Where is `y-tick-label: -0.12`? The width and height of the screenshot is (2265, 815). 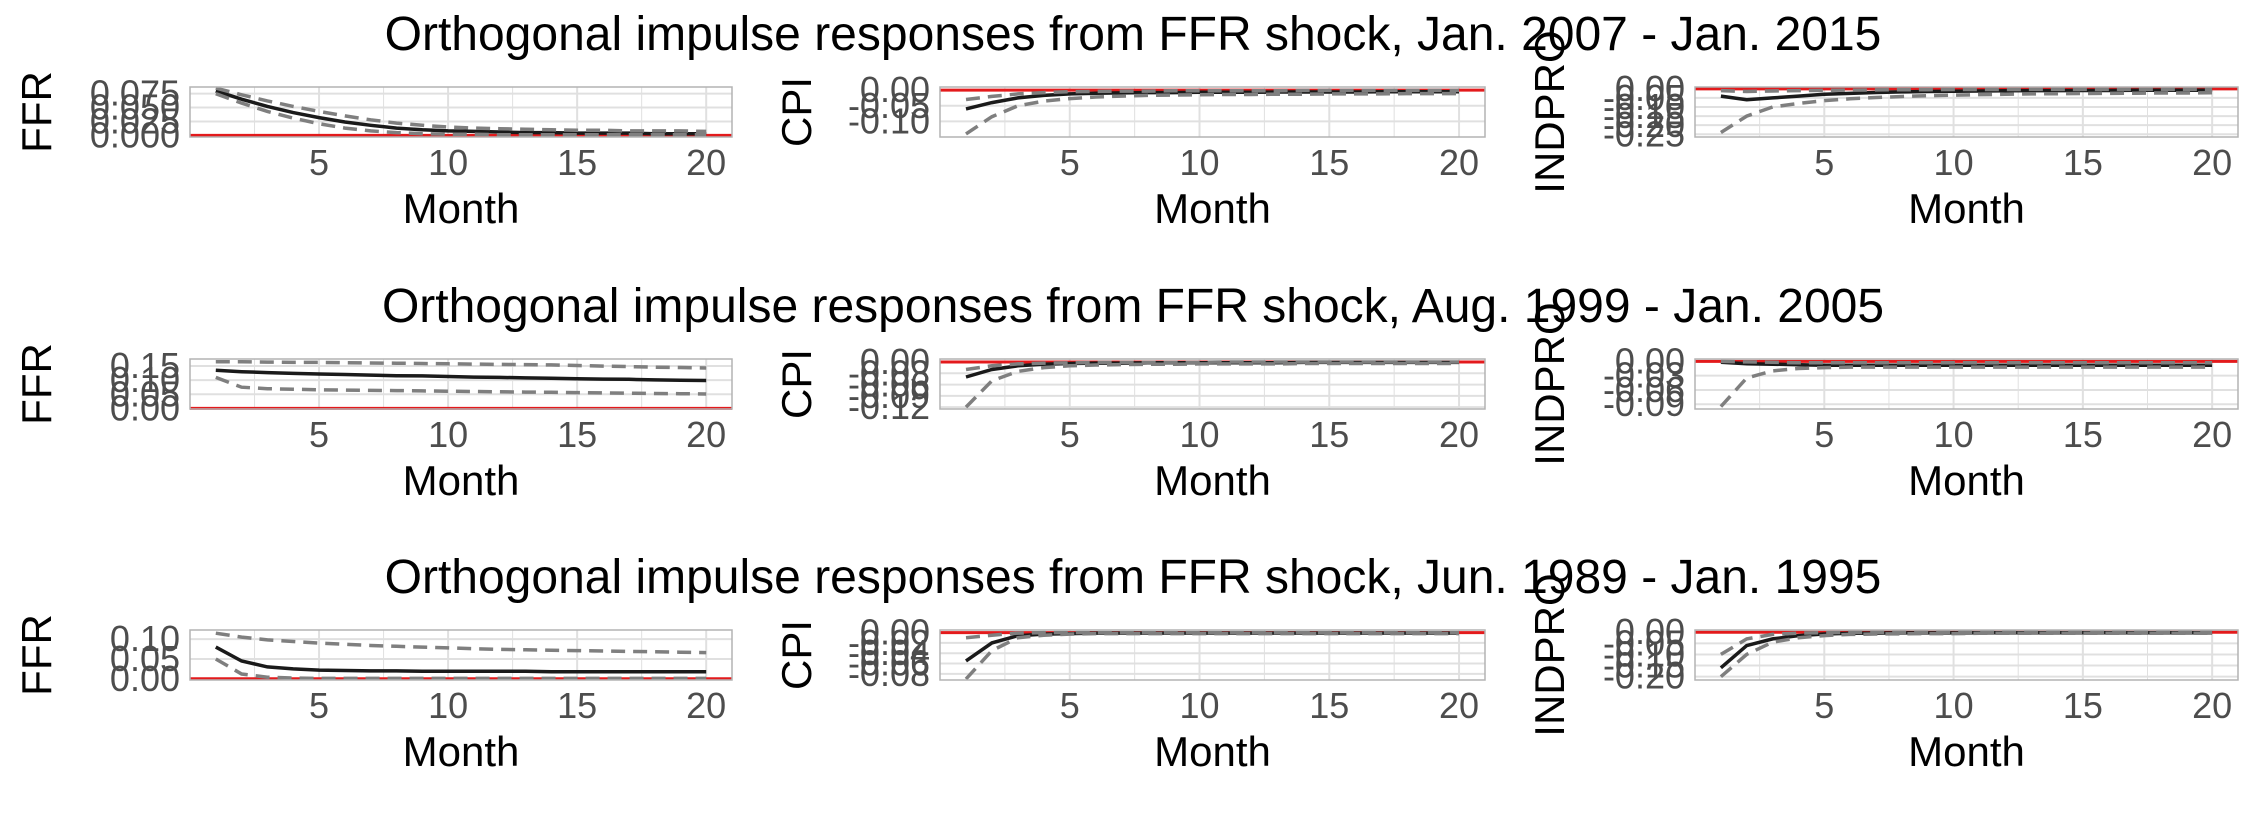
y-tick-label: -0.12 is located at coordinates (889, 406).